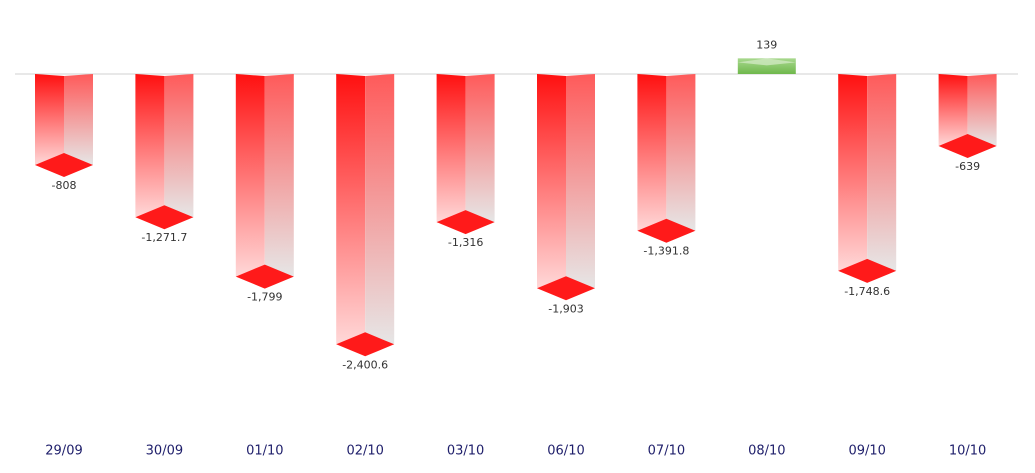 The height and width of the screenshot is (473, 1035). Describe the element at coordinates (264, 297) in the screenshot. I see `value-label: -1,799` at that location.